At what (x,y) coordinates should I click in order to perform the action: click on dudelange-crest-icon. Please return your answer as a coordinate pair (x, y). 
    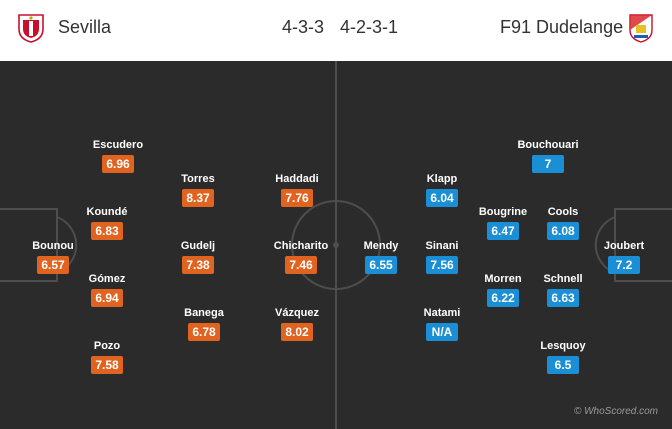
    Looking at the image, I should click on (641, 28).